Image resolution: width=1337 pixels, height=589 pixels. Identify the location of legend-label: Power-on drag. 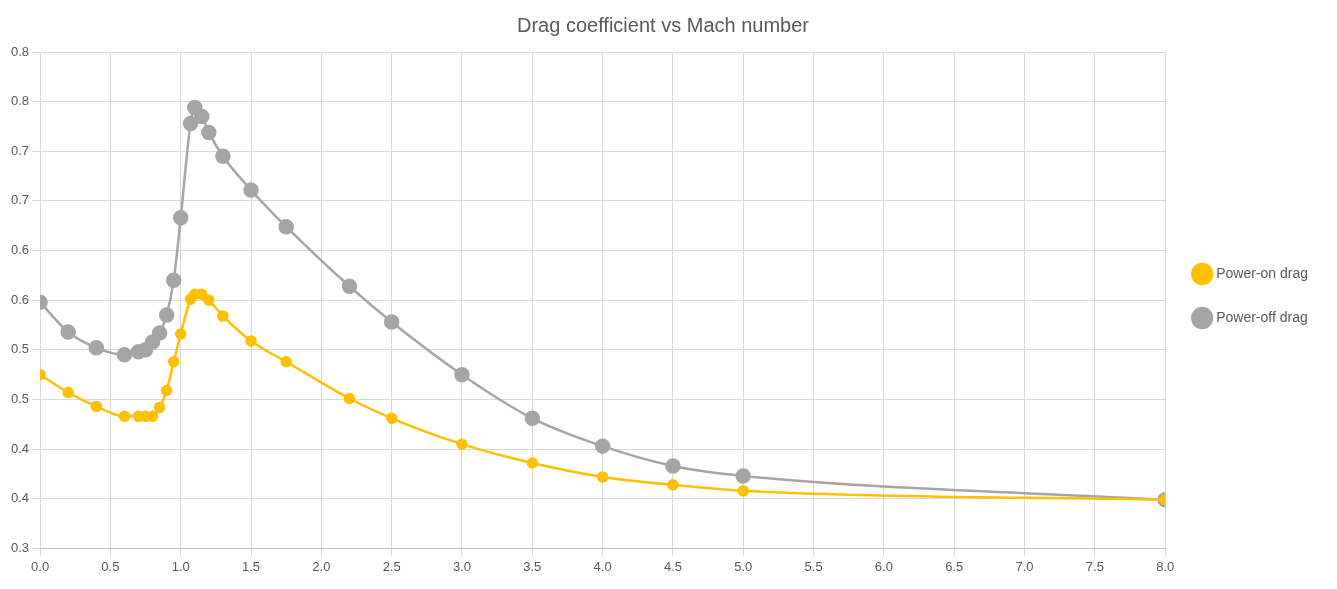
(1262, 272).